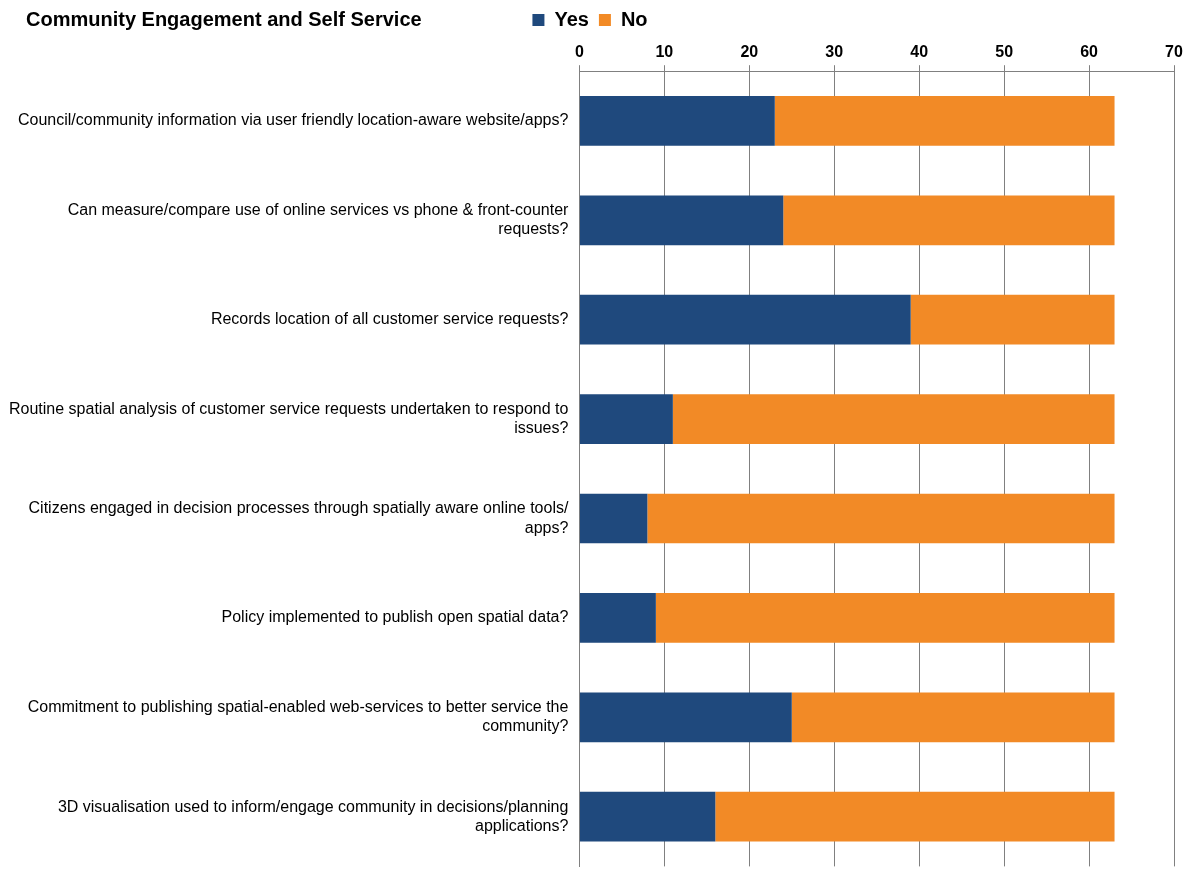 The height and width of the screenshot is (879, 1202). Describe the element at coordinates (293, 120) in the screenshot. I see `y-tick-label: Council/community information via user friendly location-aware website/apps?` at that location.